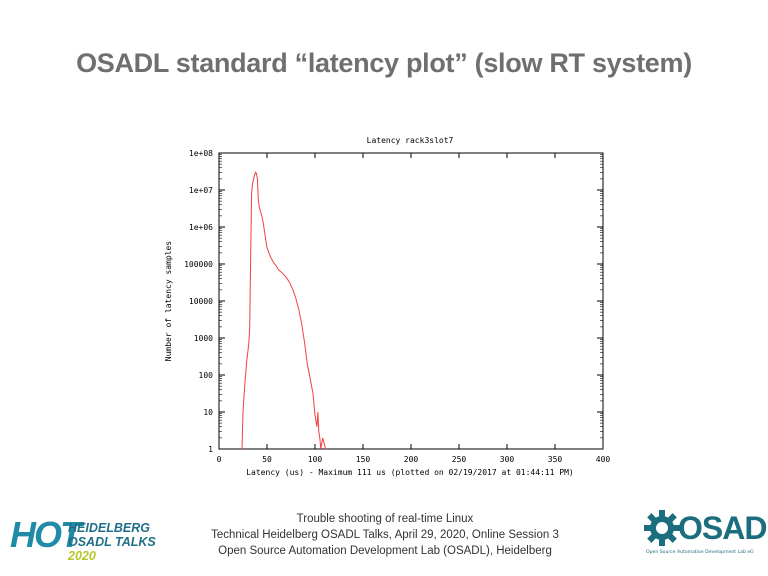 Image resolution: width=768 pixels, height=576 pixels. I want to click on x-tick-label: 350, so click(555, 459).